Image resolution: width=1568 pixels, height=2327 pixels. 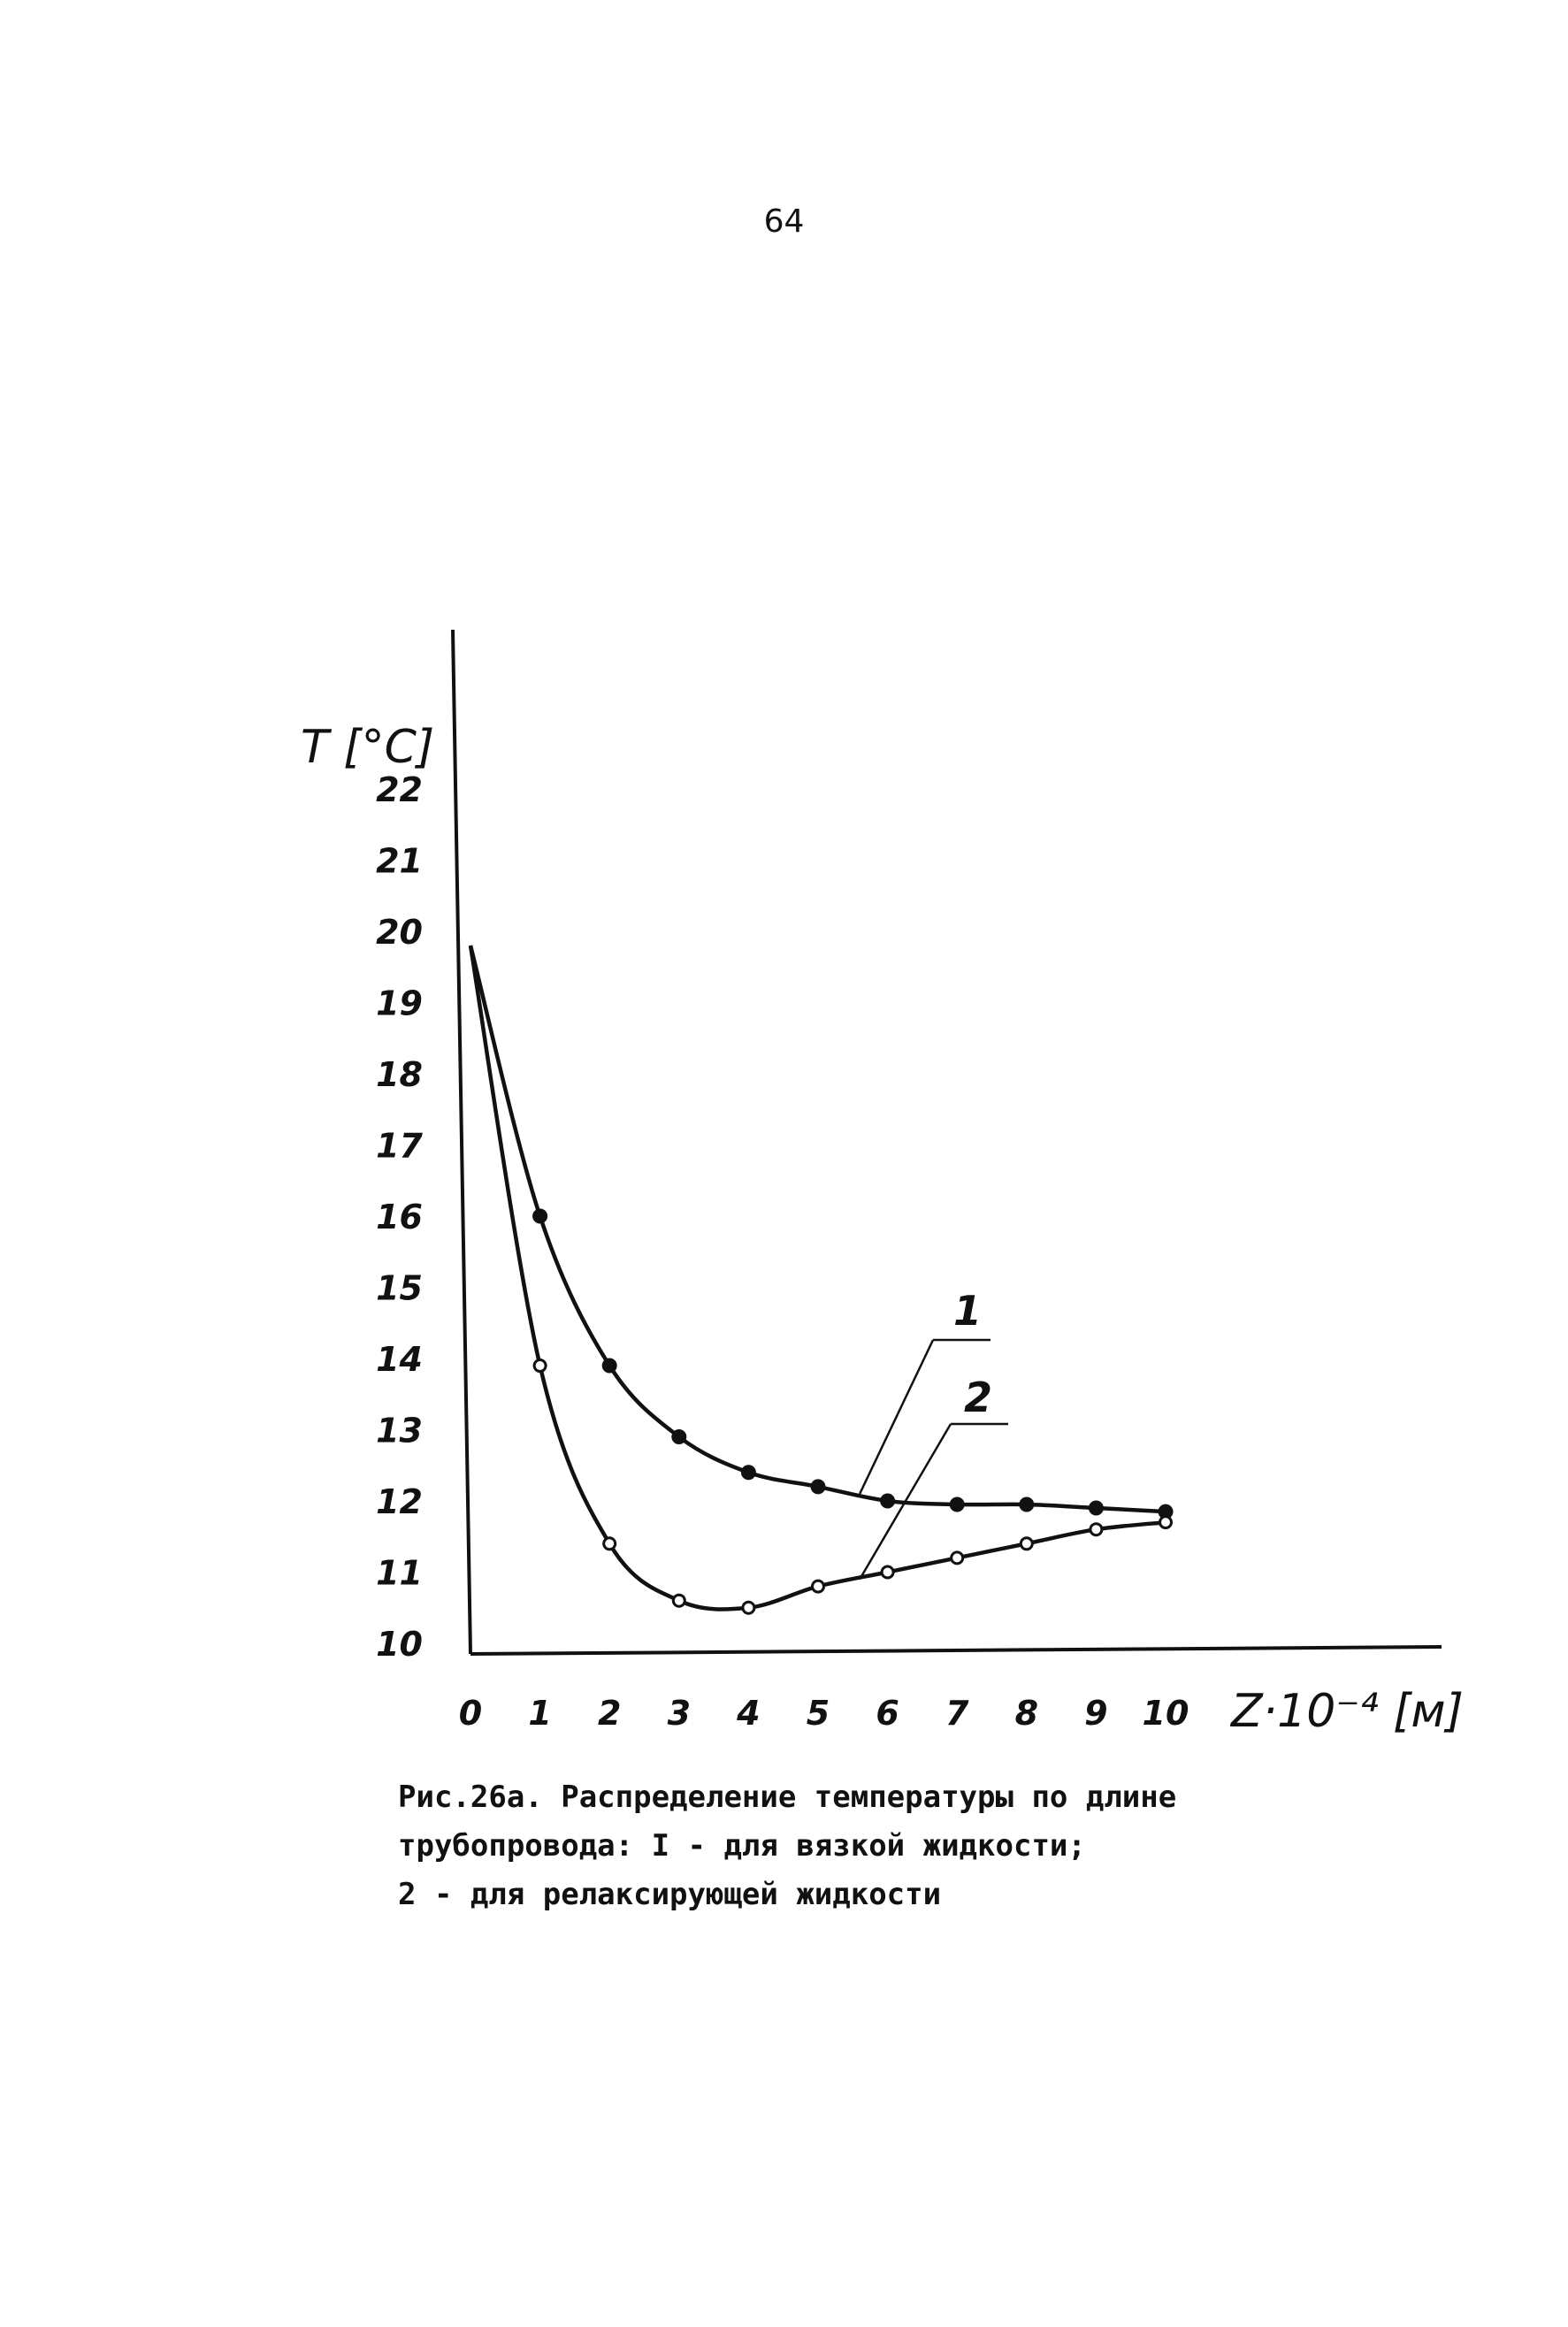 I want to click on y-tick-label: 20, so click(x=399, y=932).